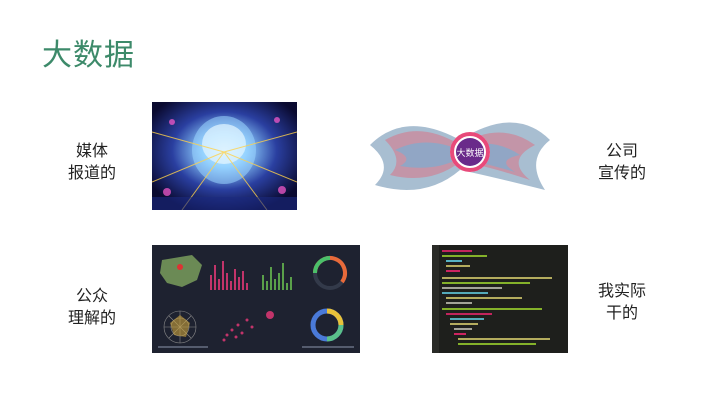 The image size is (720, 405). Describe the element at coordinates (256, 299) in the screenshot. I see `dashboard-charts-image` at that location.